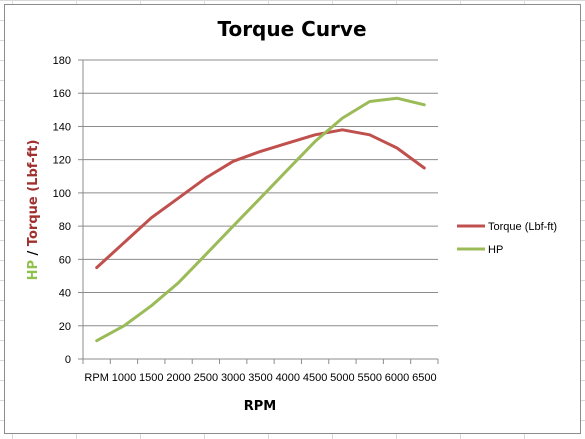 The width and height of the screenshot is (585, 439). Describe the element at coordinates (65, 260) in the screenshot. I see `y-tick-label: 60` at that location.